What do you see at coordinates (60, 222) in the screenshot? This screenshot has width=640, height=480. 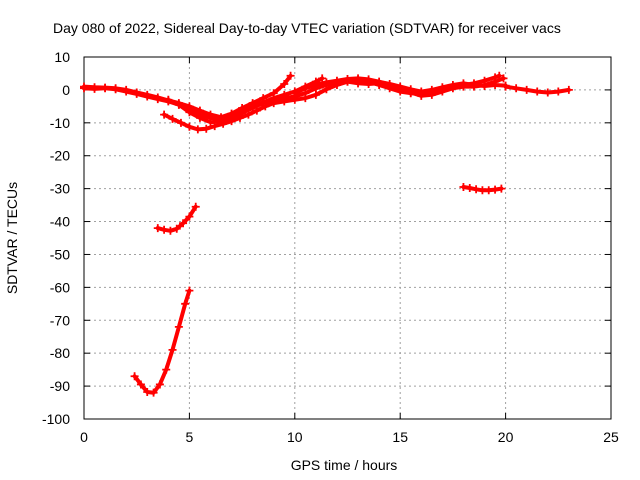 I see `y-tick-label: -40` at bounding box center [60, 222].